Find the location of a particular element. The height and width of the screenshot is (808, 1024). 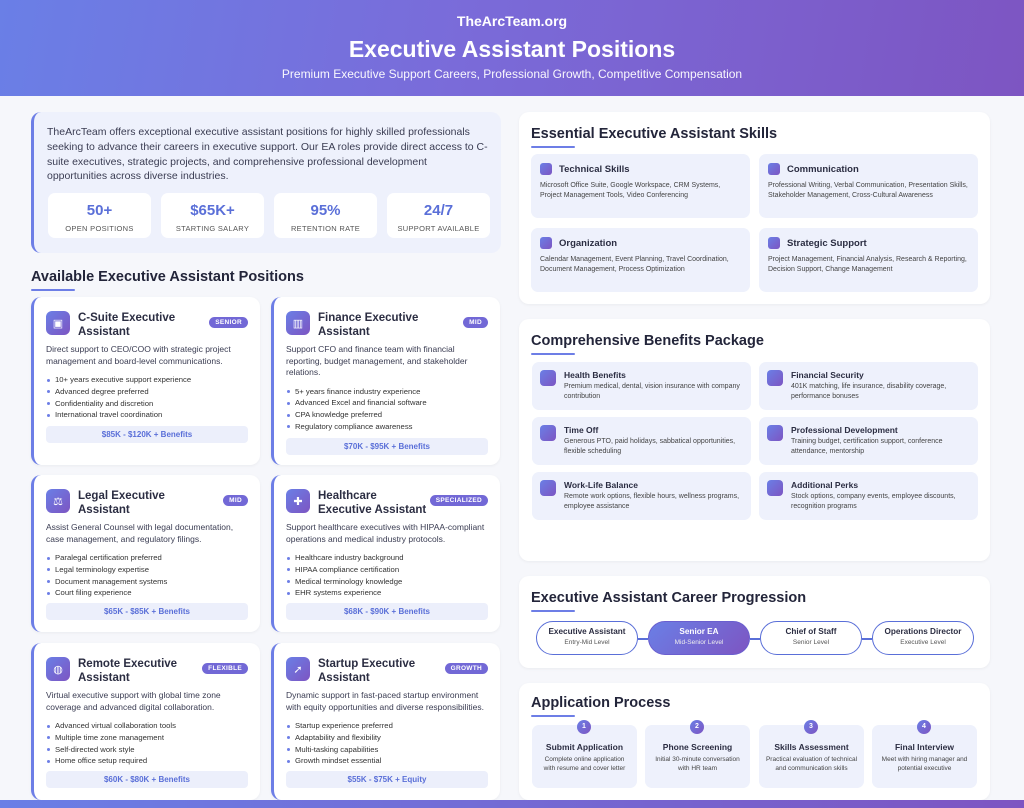

job-title: Startup Executive Assistant is located at coordinates (367, 671).